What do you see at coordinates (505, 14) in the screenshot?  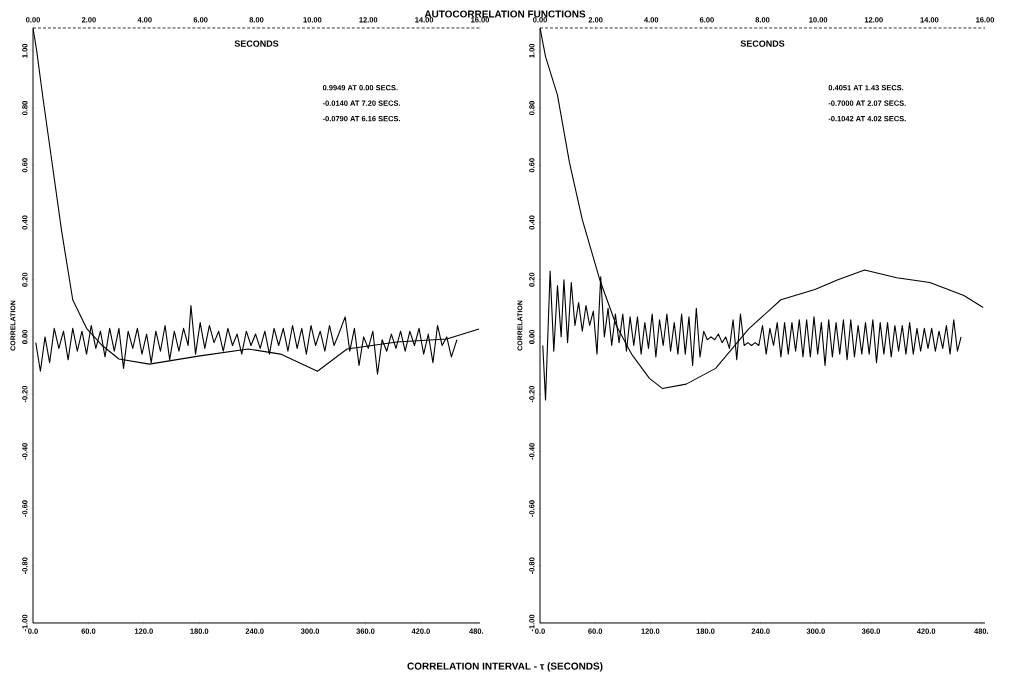 I see `text: AUTOCORRELATION FUNCTIONS` at bounding box center [505, 14].